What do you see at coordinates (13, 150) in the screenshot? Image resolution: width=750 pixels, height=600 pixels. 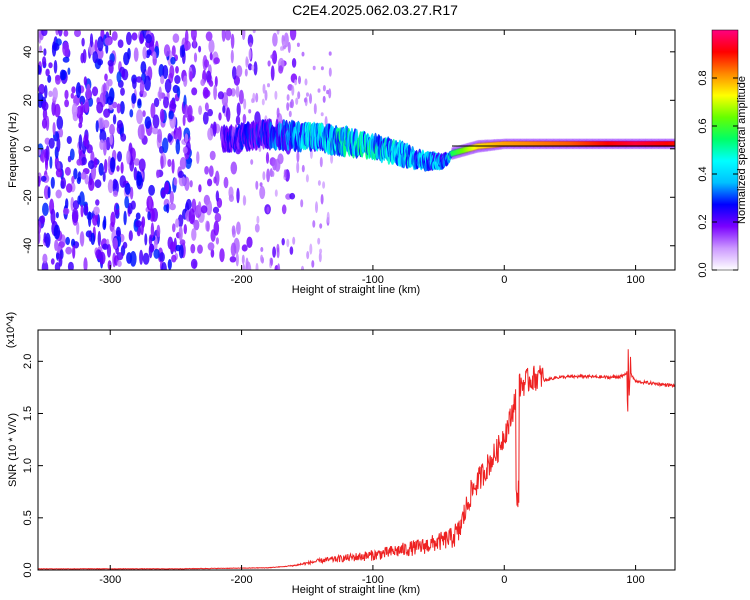 I see `spectrogram-y-axis-label: Frequency (Hz)` at bounding box center [13, 150].